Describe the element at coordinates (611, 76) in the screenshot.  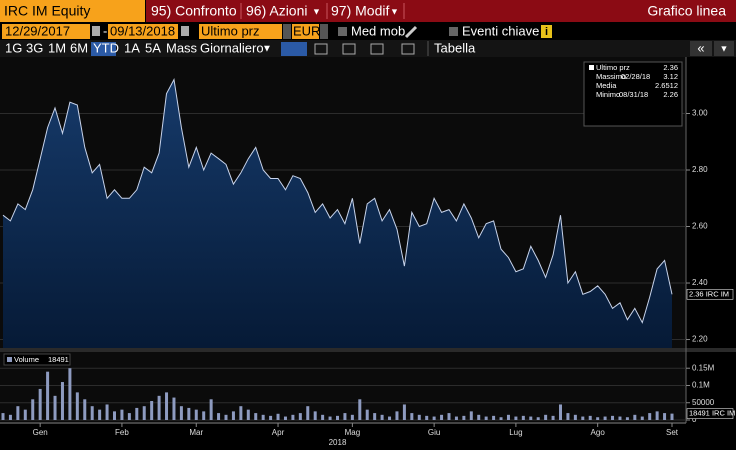
I see `legend-label: Massimo` at that location.